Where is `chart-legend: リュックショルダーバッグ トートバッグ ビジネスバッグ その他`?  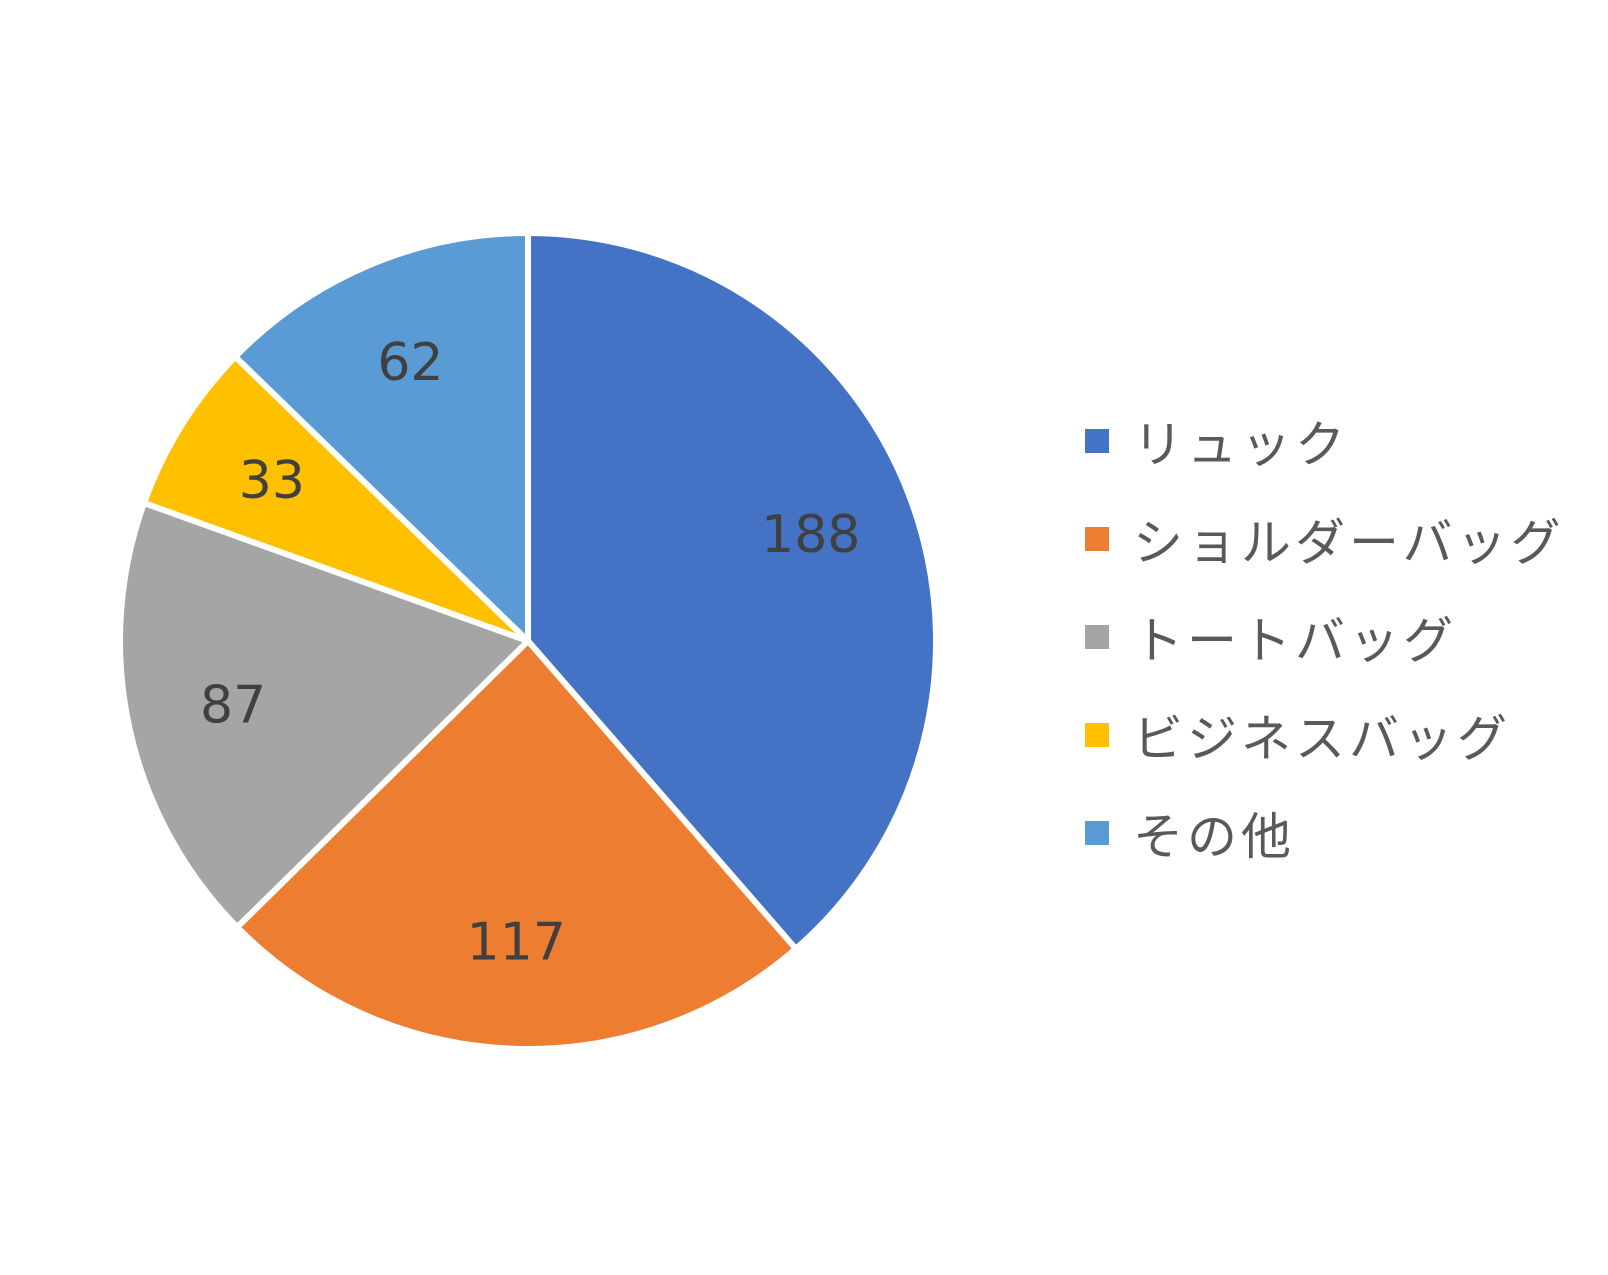
chart-legend: リュックショルダーバッグ トートバッグ ビジネスバッグ その他 is located at coordinates (1345, 637).